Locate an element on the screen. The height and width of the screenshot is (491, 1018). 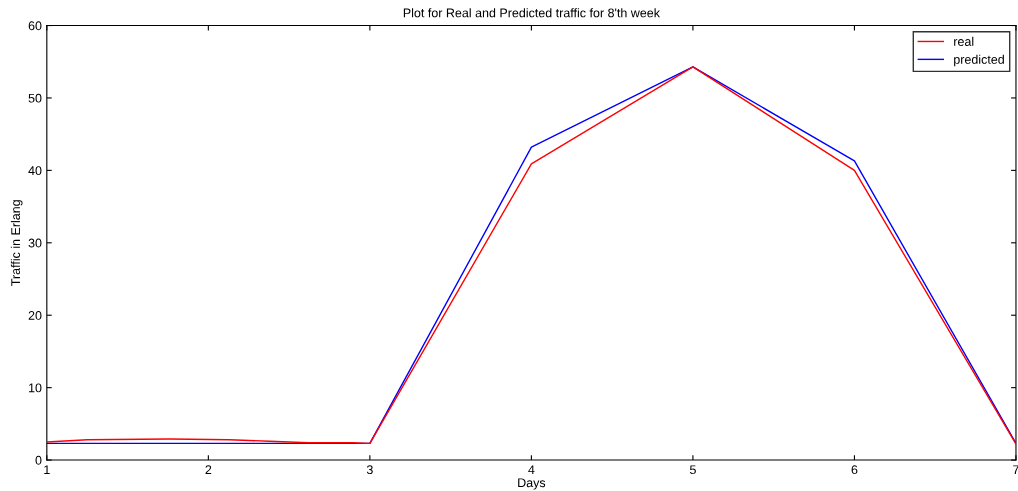
x-tick-label: 2 is located at coordinates (208, 469).